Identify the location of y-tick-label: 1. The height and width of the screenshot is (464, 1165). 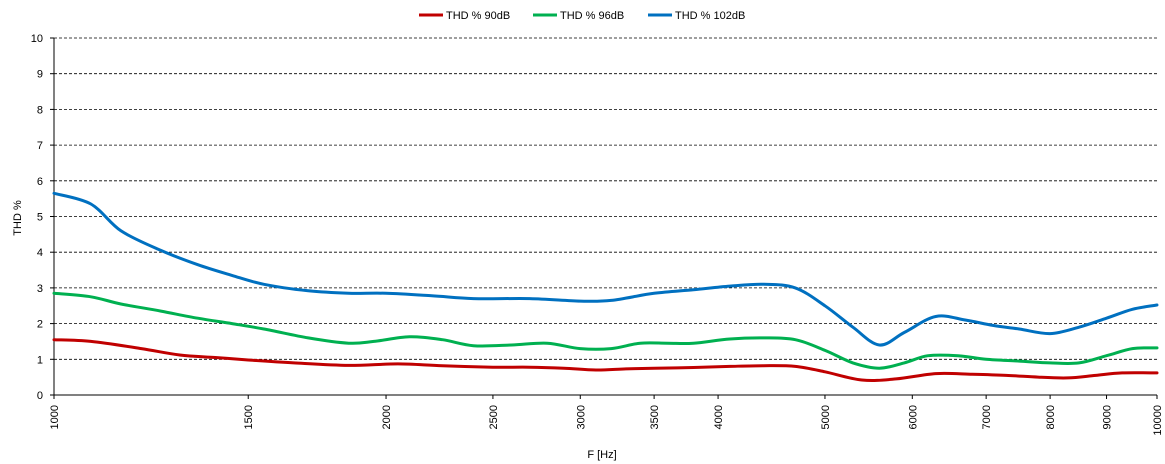
(40, 360).